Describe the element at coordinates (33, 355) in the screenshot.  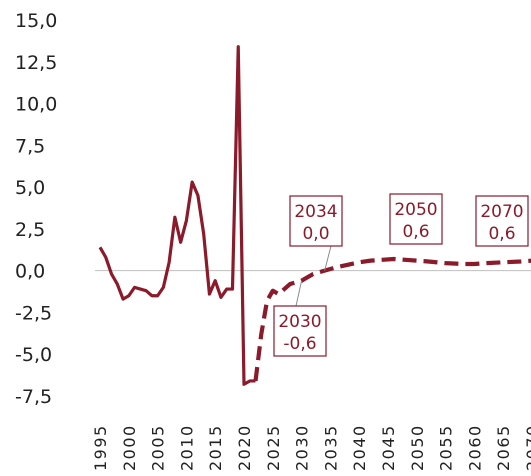
I see `y-tick-label: -5,0` at that location.